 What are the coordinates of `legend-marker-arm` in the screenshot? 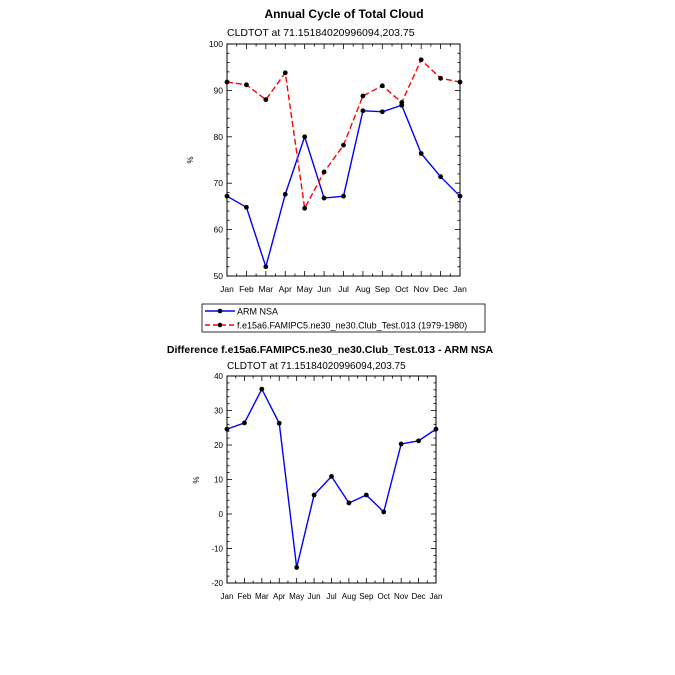 It's located at (220, 311).